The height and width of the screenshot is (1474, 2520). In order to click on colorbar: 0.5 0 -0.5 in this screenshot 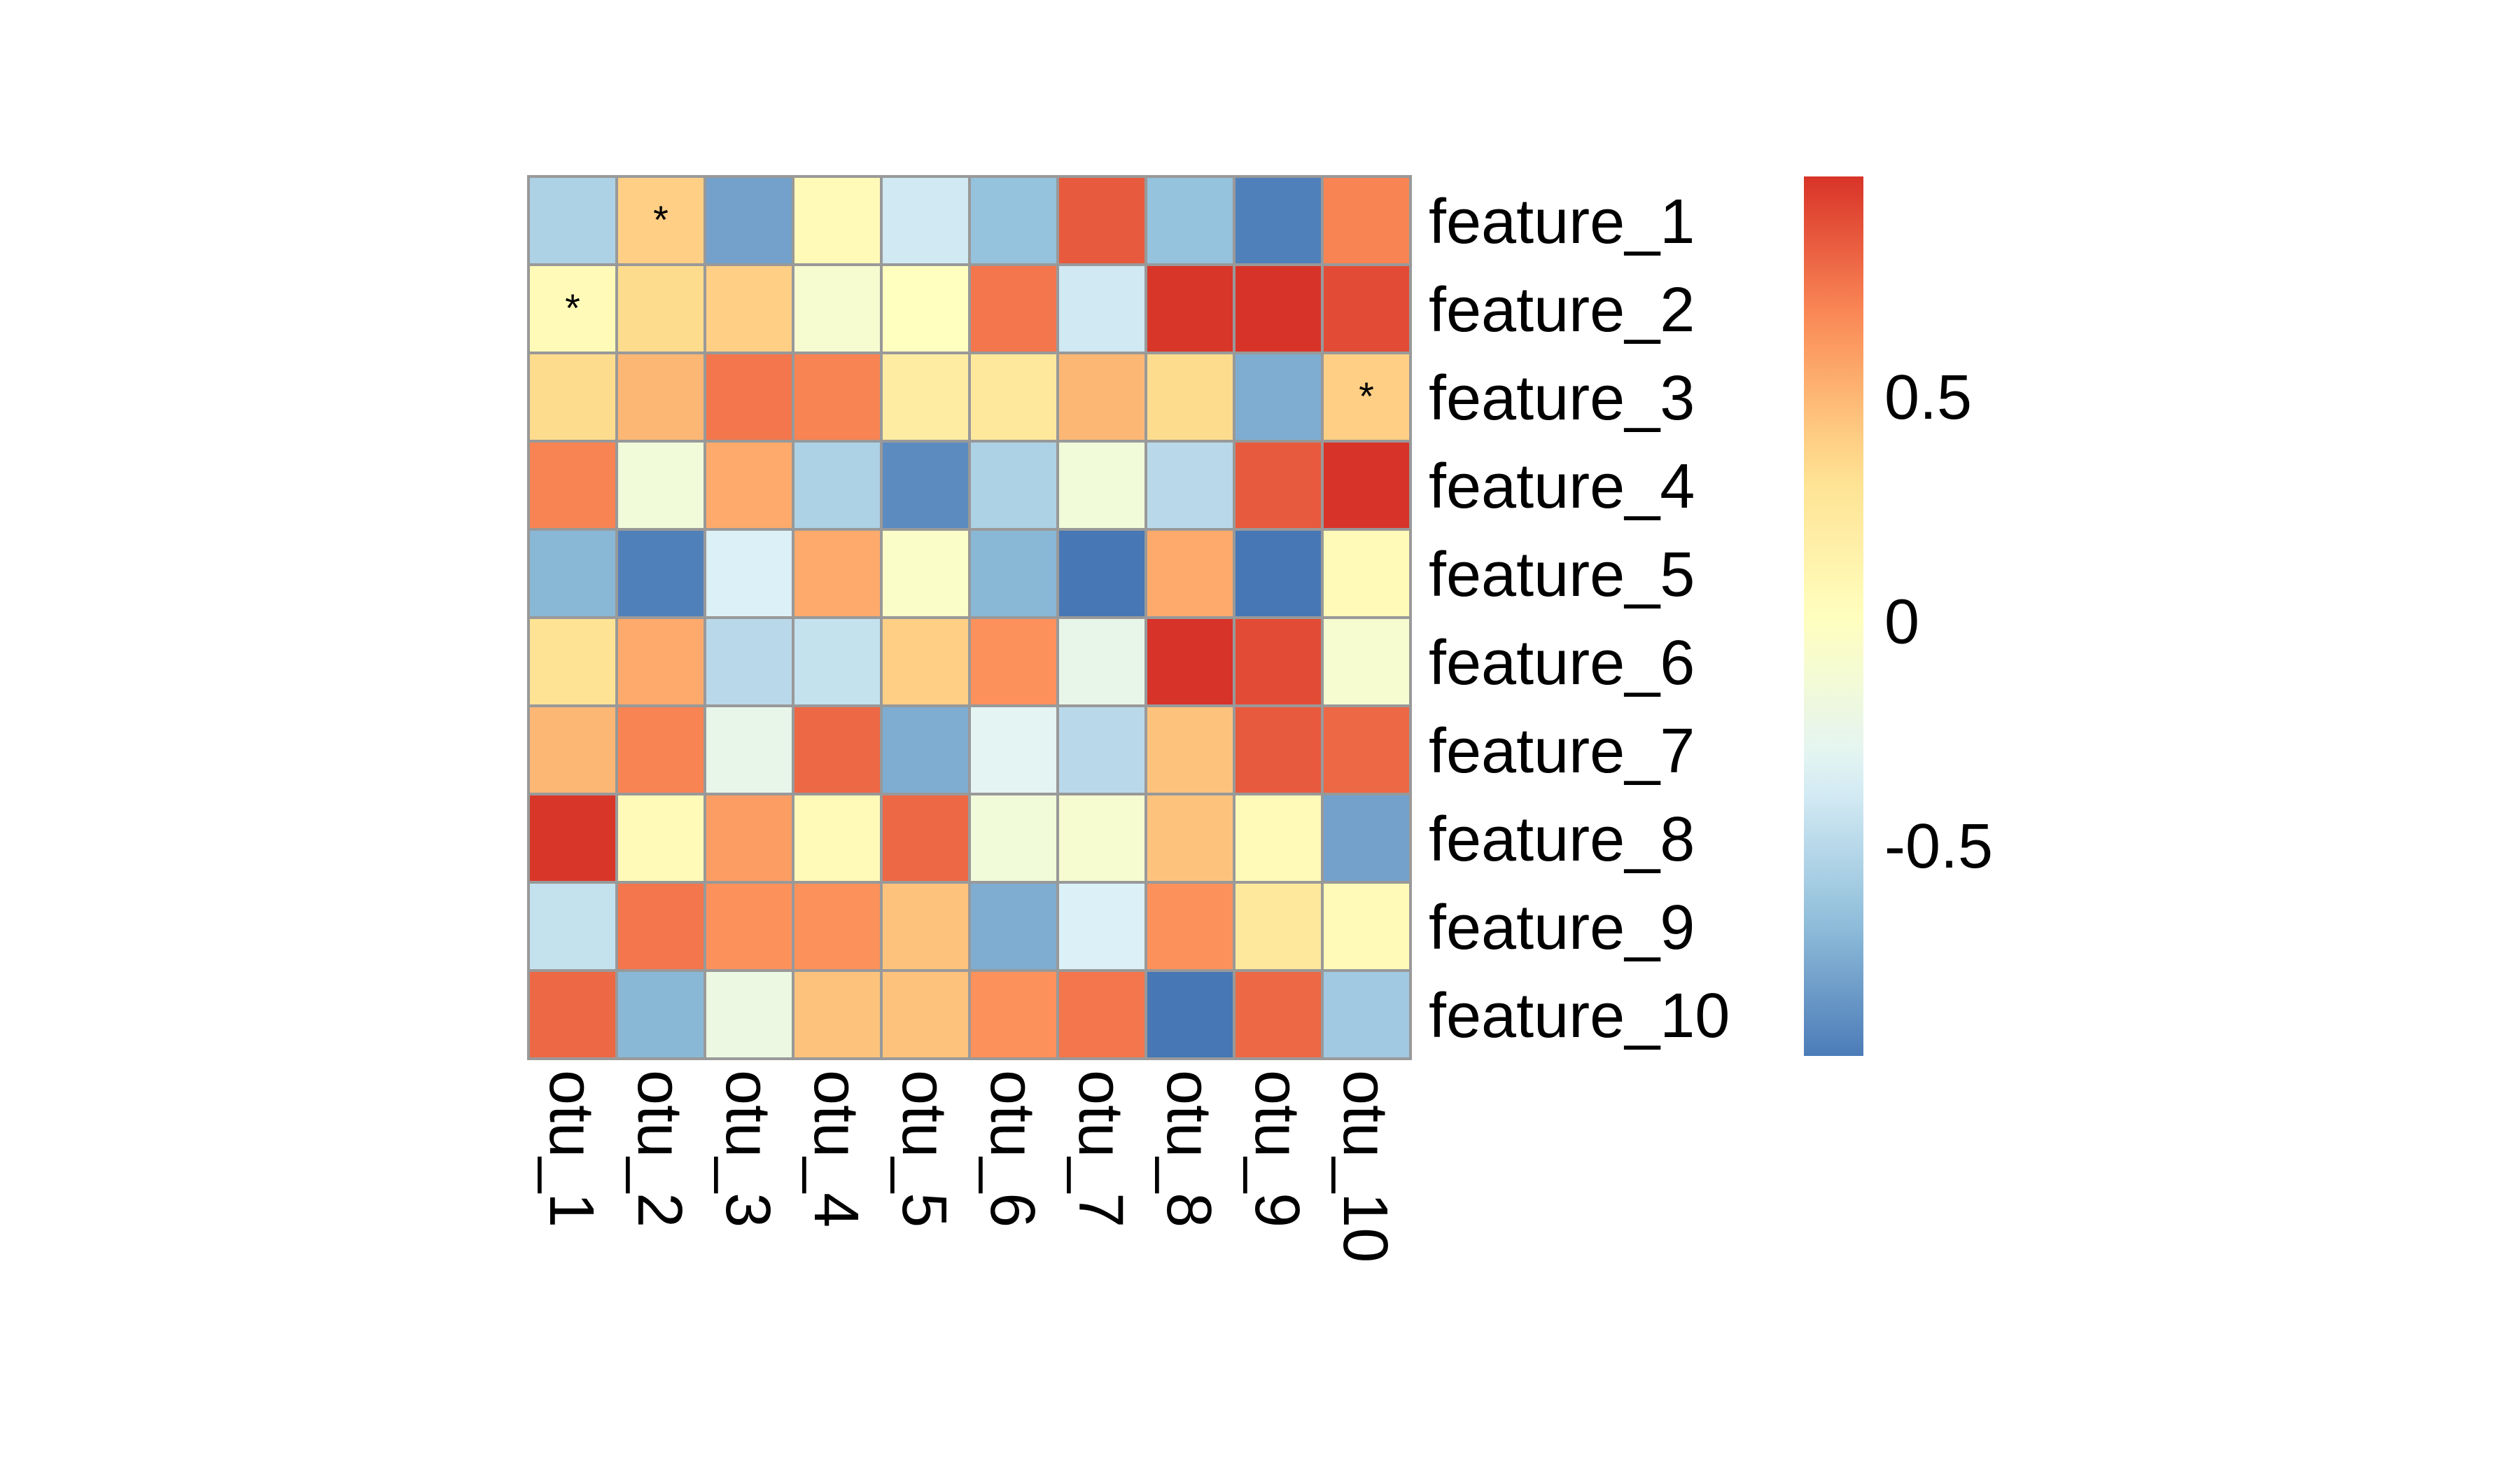, I will do `click(1898, 616)`.